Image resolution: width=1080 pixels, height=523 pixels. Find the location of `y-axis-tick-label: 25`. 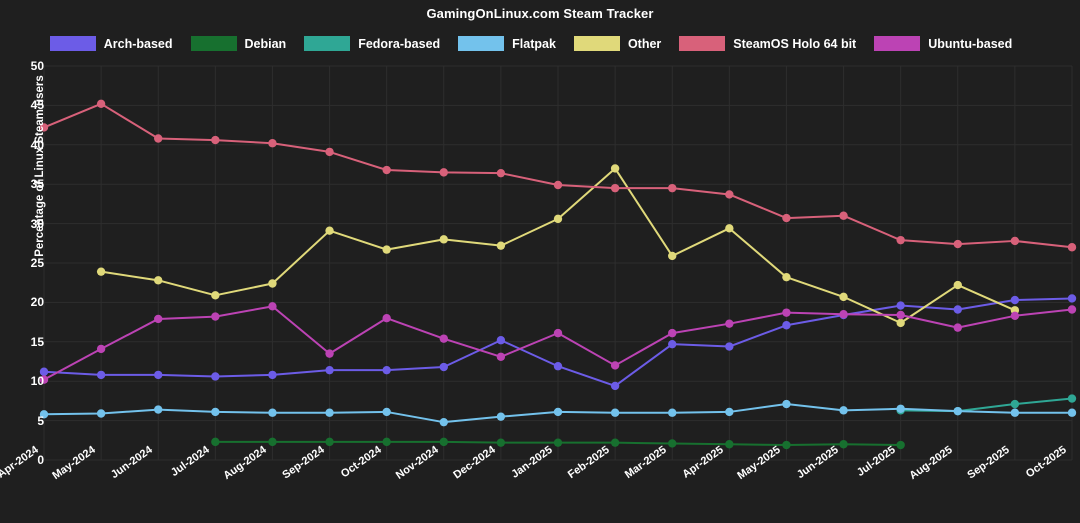

y-axis-tick-label: 25 is located at coordinates (37, 263).